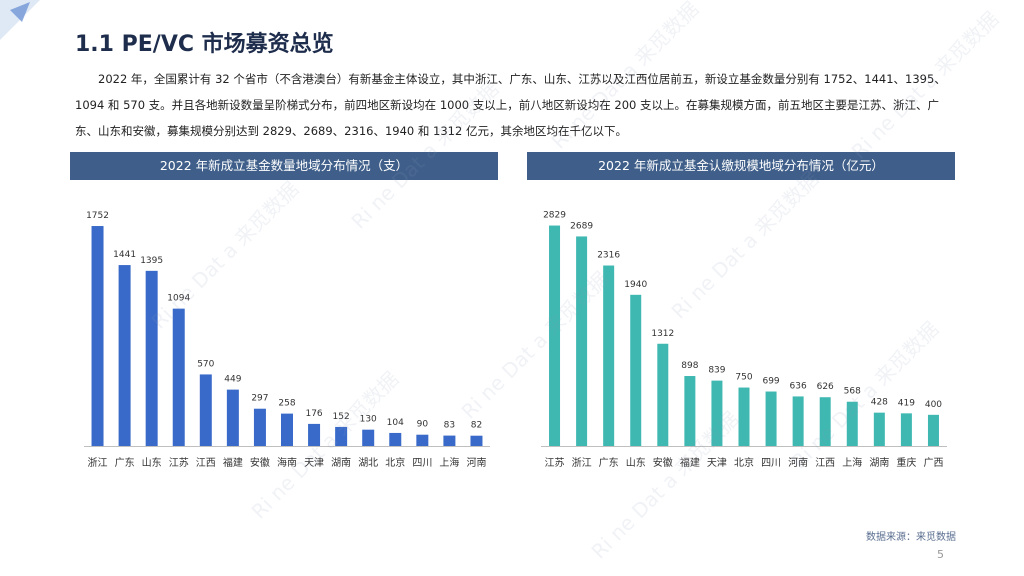 The height and width of the screenshot is (576, 1024). Describe the element at coordinates (476, 426) in the screenshot. I see `data-label: 82` at that location.